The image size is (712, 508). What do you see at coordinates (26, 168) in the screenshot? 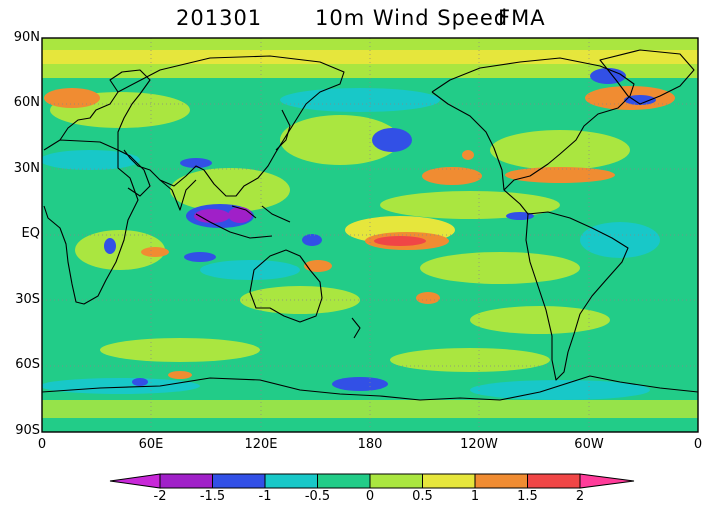
I see `lat-label: 30N` at bounding box center [26, 168].